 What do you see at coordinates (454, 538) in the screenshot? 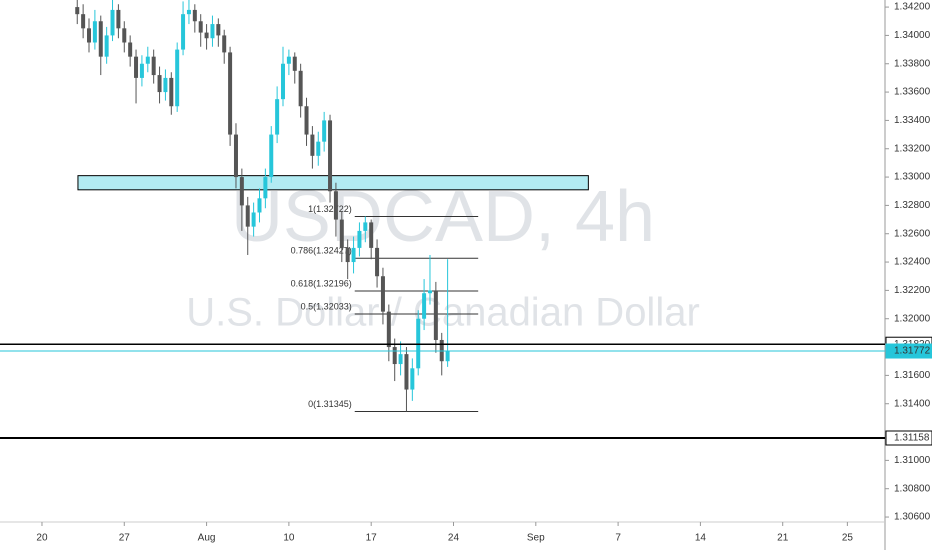
I see `x-tick-label: 24` at bounding box center [454, 538].